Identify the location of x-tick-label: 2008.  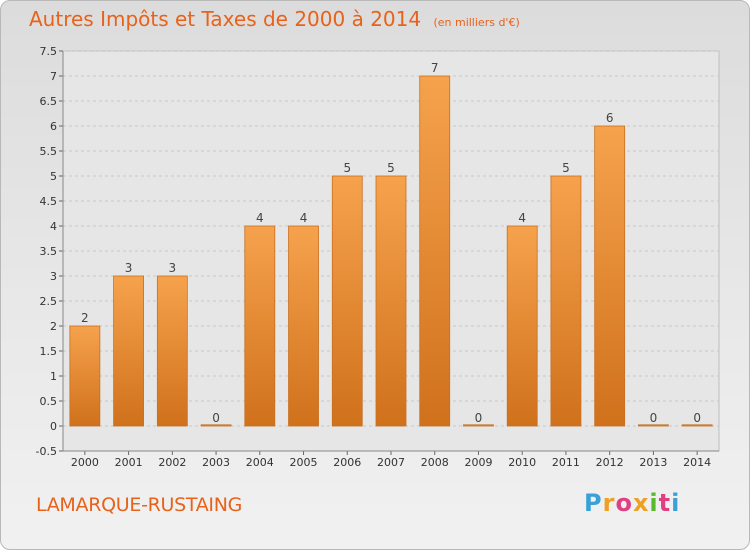
(435, 462).